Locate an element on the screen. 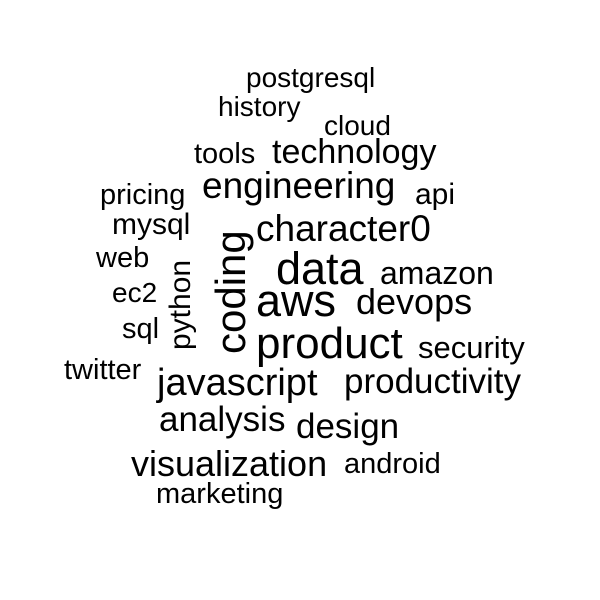 Image resolution: width=600 pixels, height=600 pixels. word-cloud-term: cloud is located at coordinates (357, 125).